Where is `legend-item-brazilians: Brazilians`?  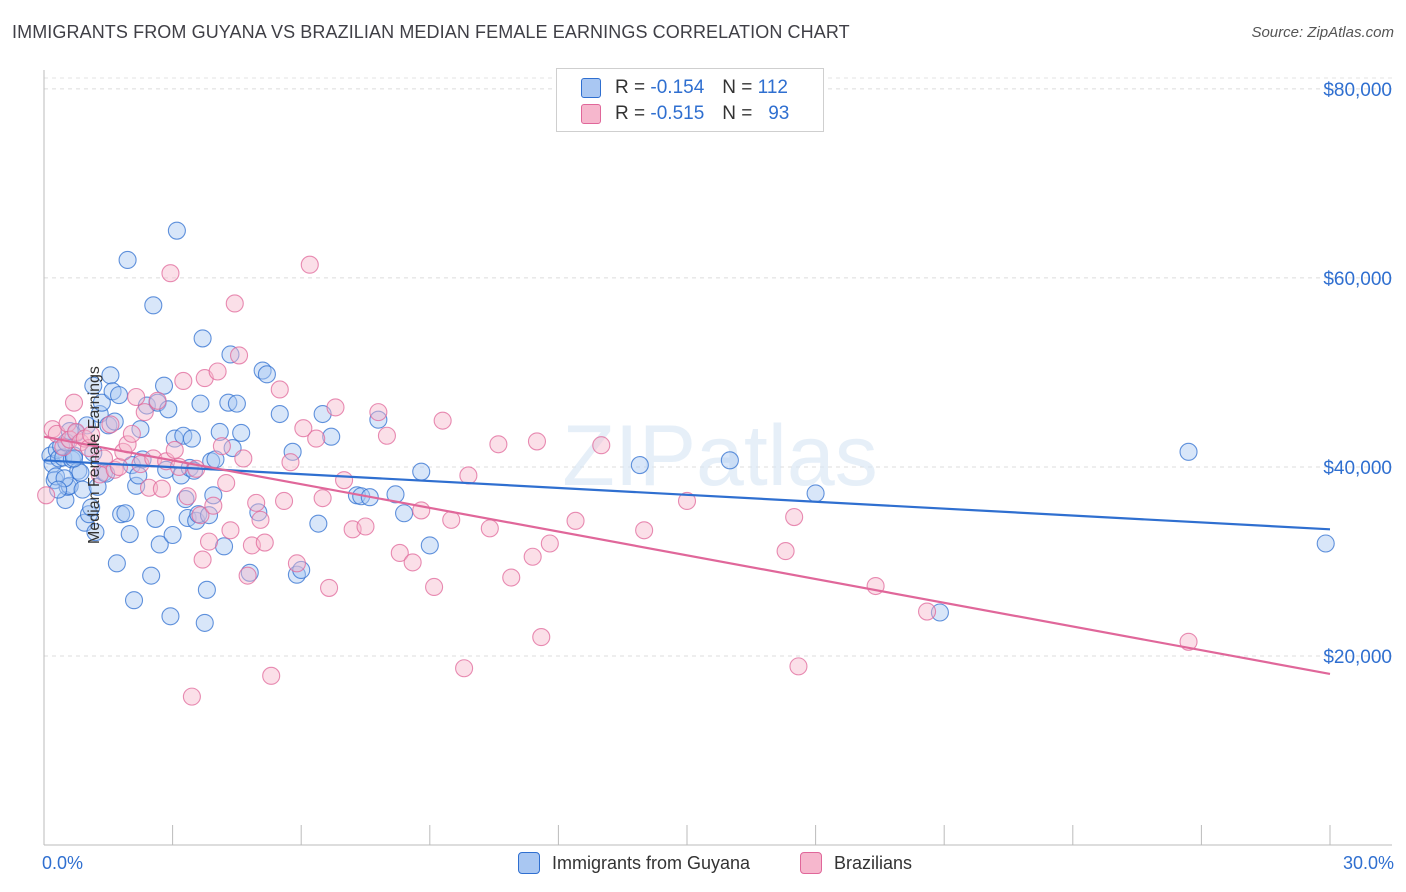
legend-item-brazilians: Brazilians is located at coordinates (856, 863).